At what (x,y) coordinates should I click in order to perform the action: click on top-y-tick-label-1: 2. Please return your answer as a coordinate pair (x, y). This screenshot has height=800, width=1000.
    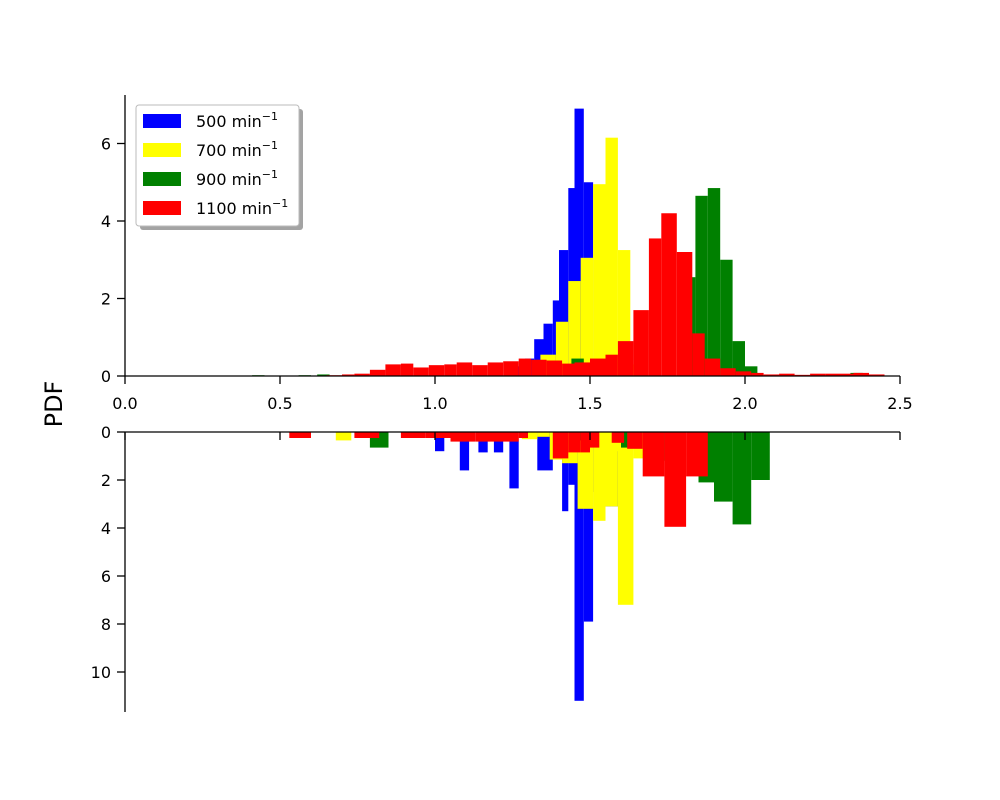
    Looking at the image, I should click on (106, 299).